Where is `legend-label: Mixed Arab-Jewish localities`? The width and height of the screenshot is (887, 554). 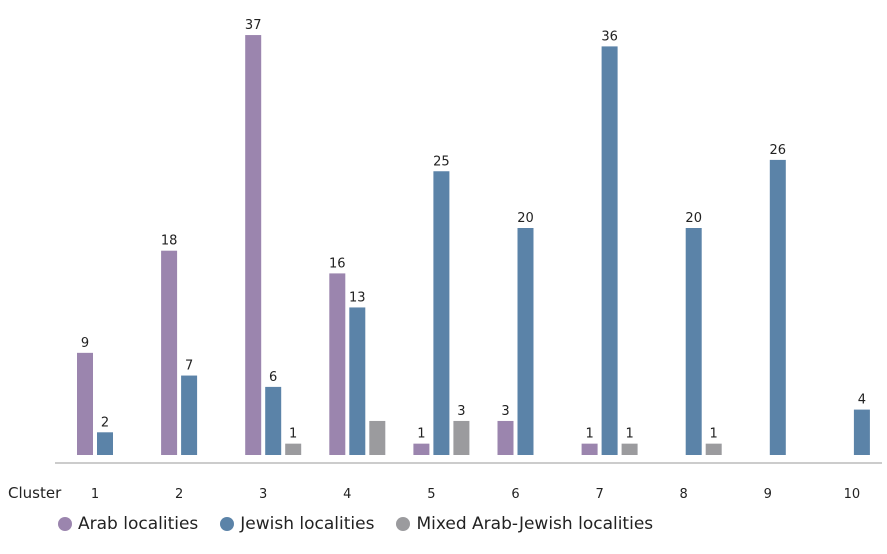
legend-label: Mixed Arab-Jewish localities is located at coordinates (535, 524).